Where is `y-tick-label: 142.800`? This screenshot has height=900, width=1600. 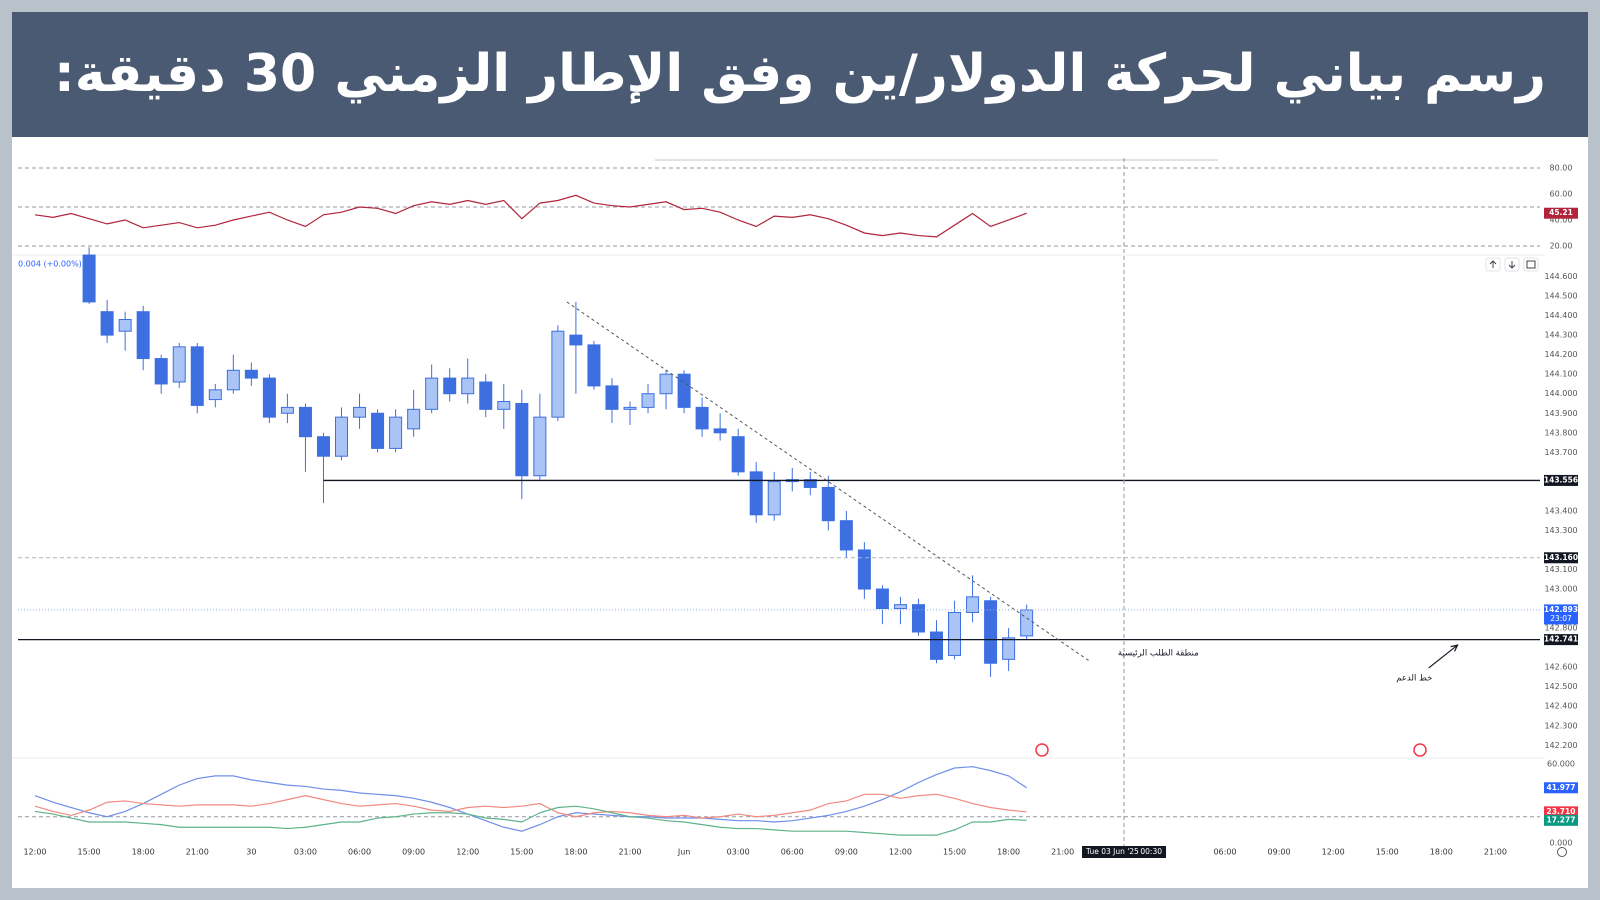 y-tick-label: 142.800 is located at coordinates (1560, 628).